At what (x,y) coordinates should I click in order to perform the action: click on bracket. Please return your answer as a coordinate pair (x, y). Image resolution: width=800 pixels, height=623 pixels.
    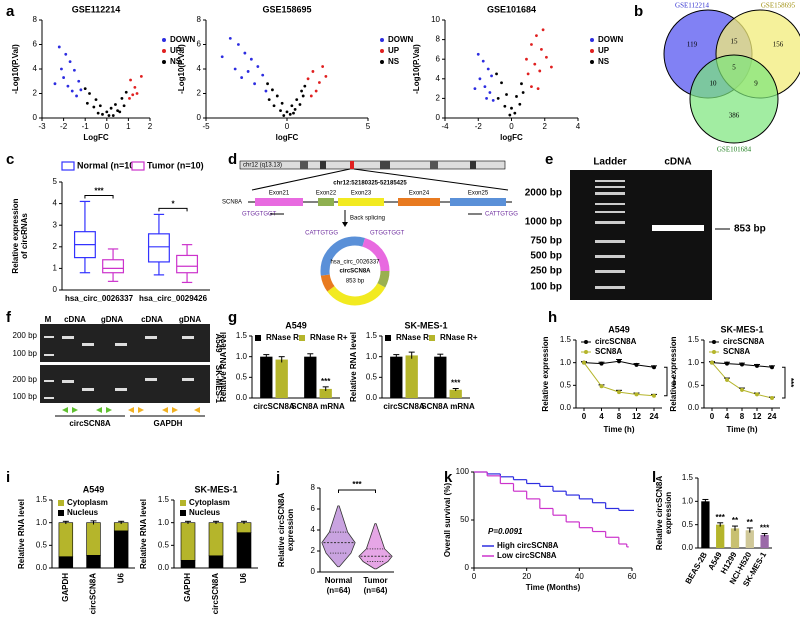
    Looking at the image, I should click on (99, 196).